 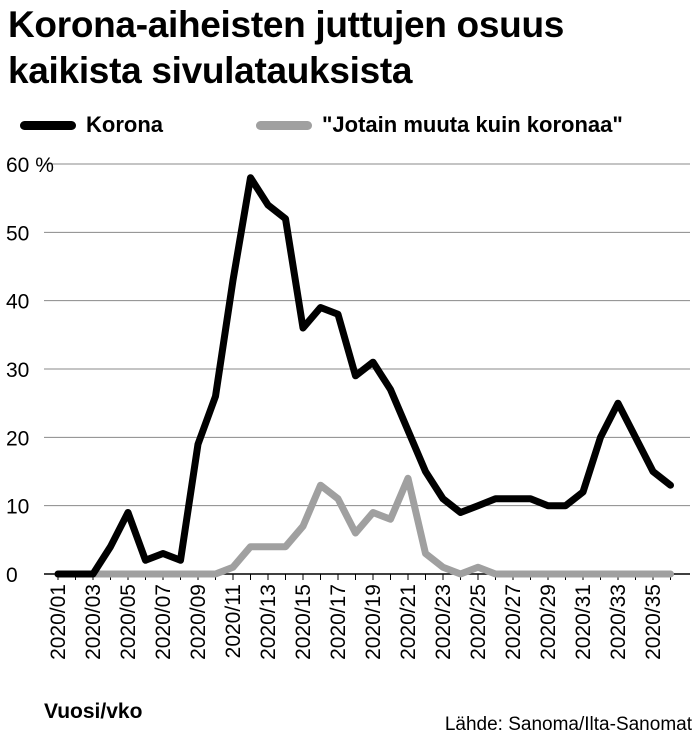 I want to click on legend-swatch-muuta, so click(x=284, y=125).